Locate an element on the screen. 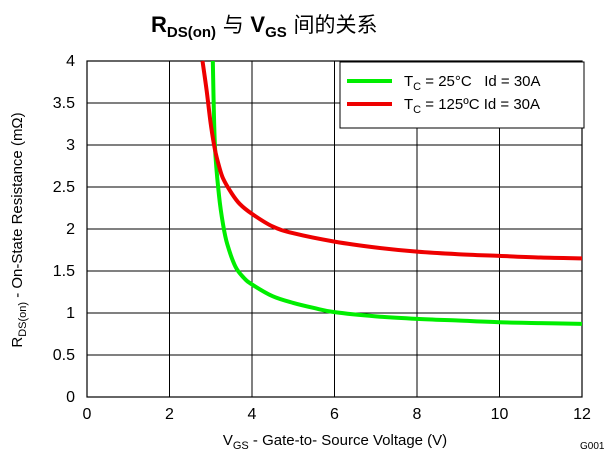  legend-box is located at coordinates (462, 95).